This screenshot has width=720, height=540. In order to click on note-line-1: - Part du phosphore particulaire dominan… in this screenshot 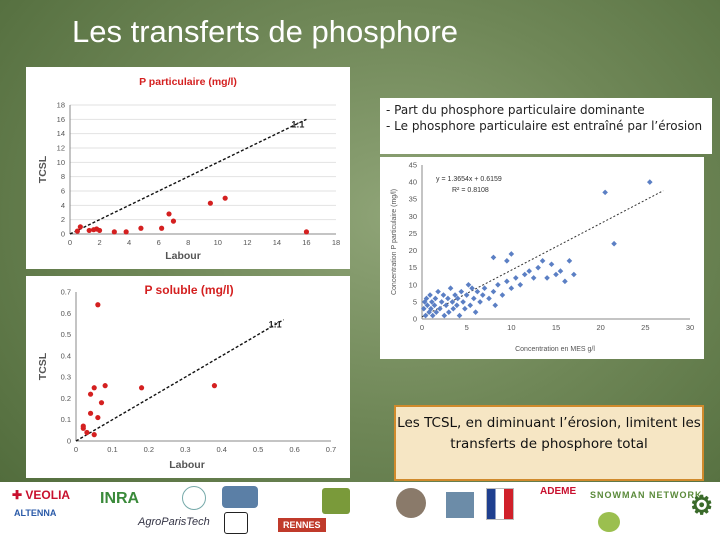, I will do `click(515, 110)`.